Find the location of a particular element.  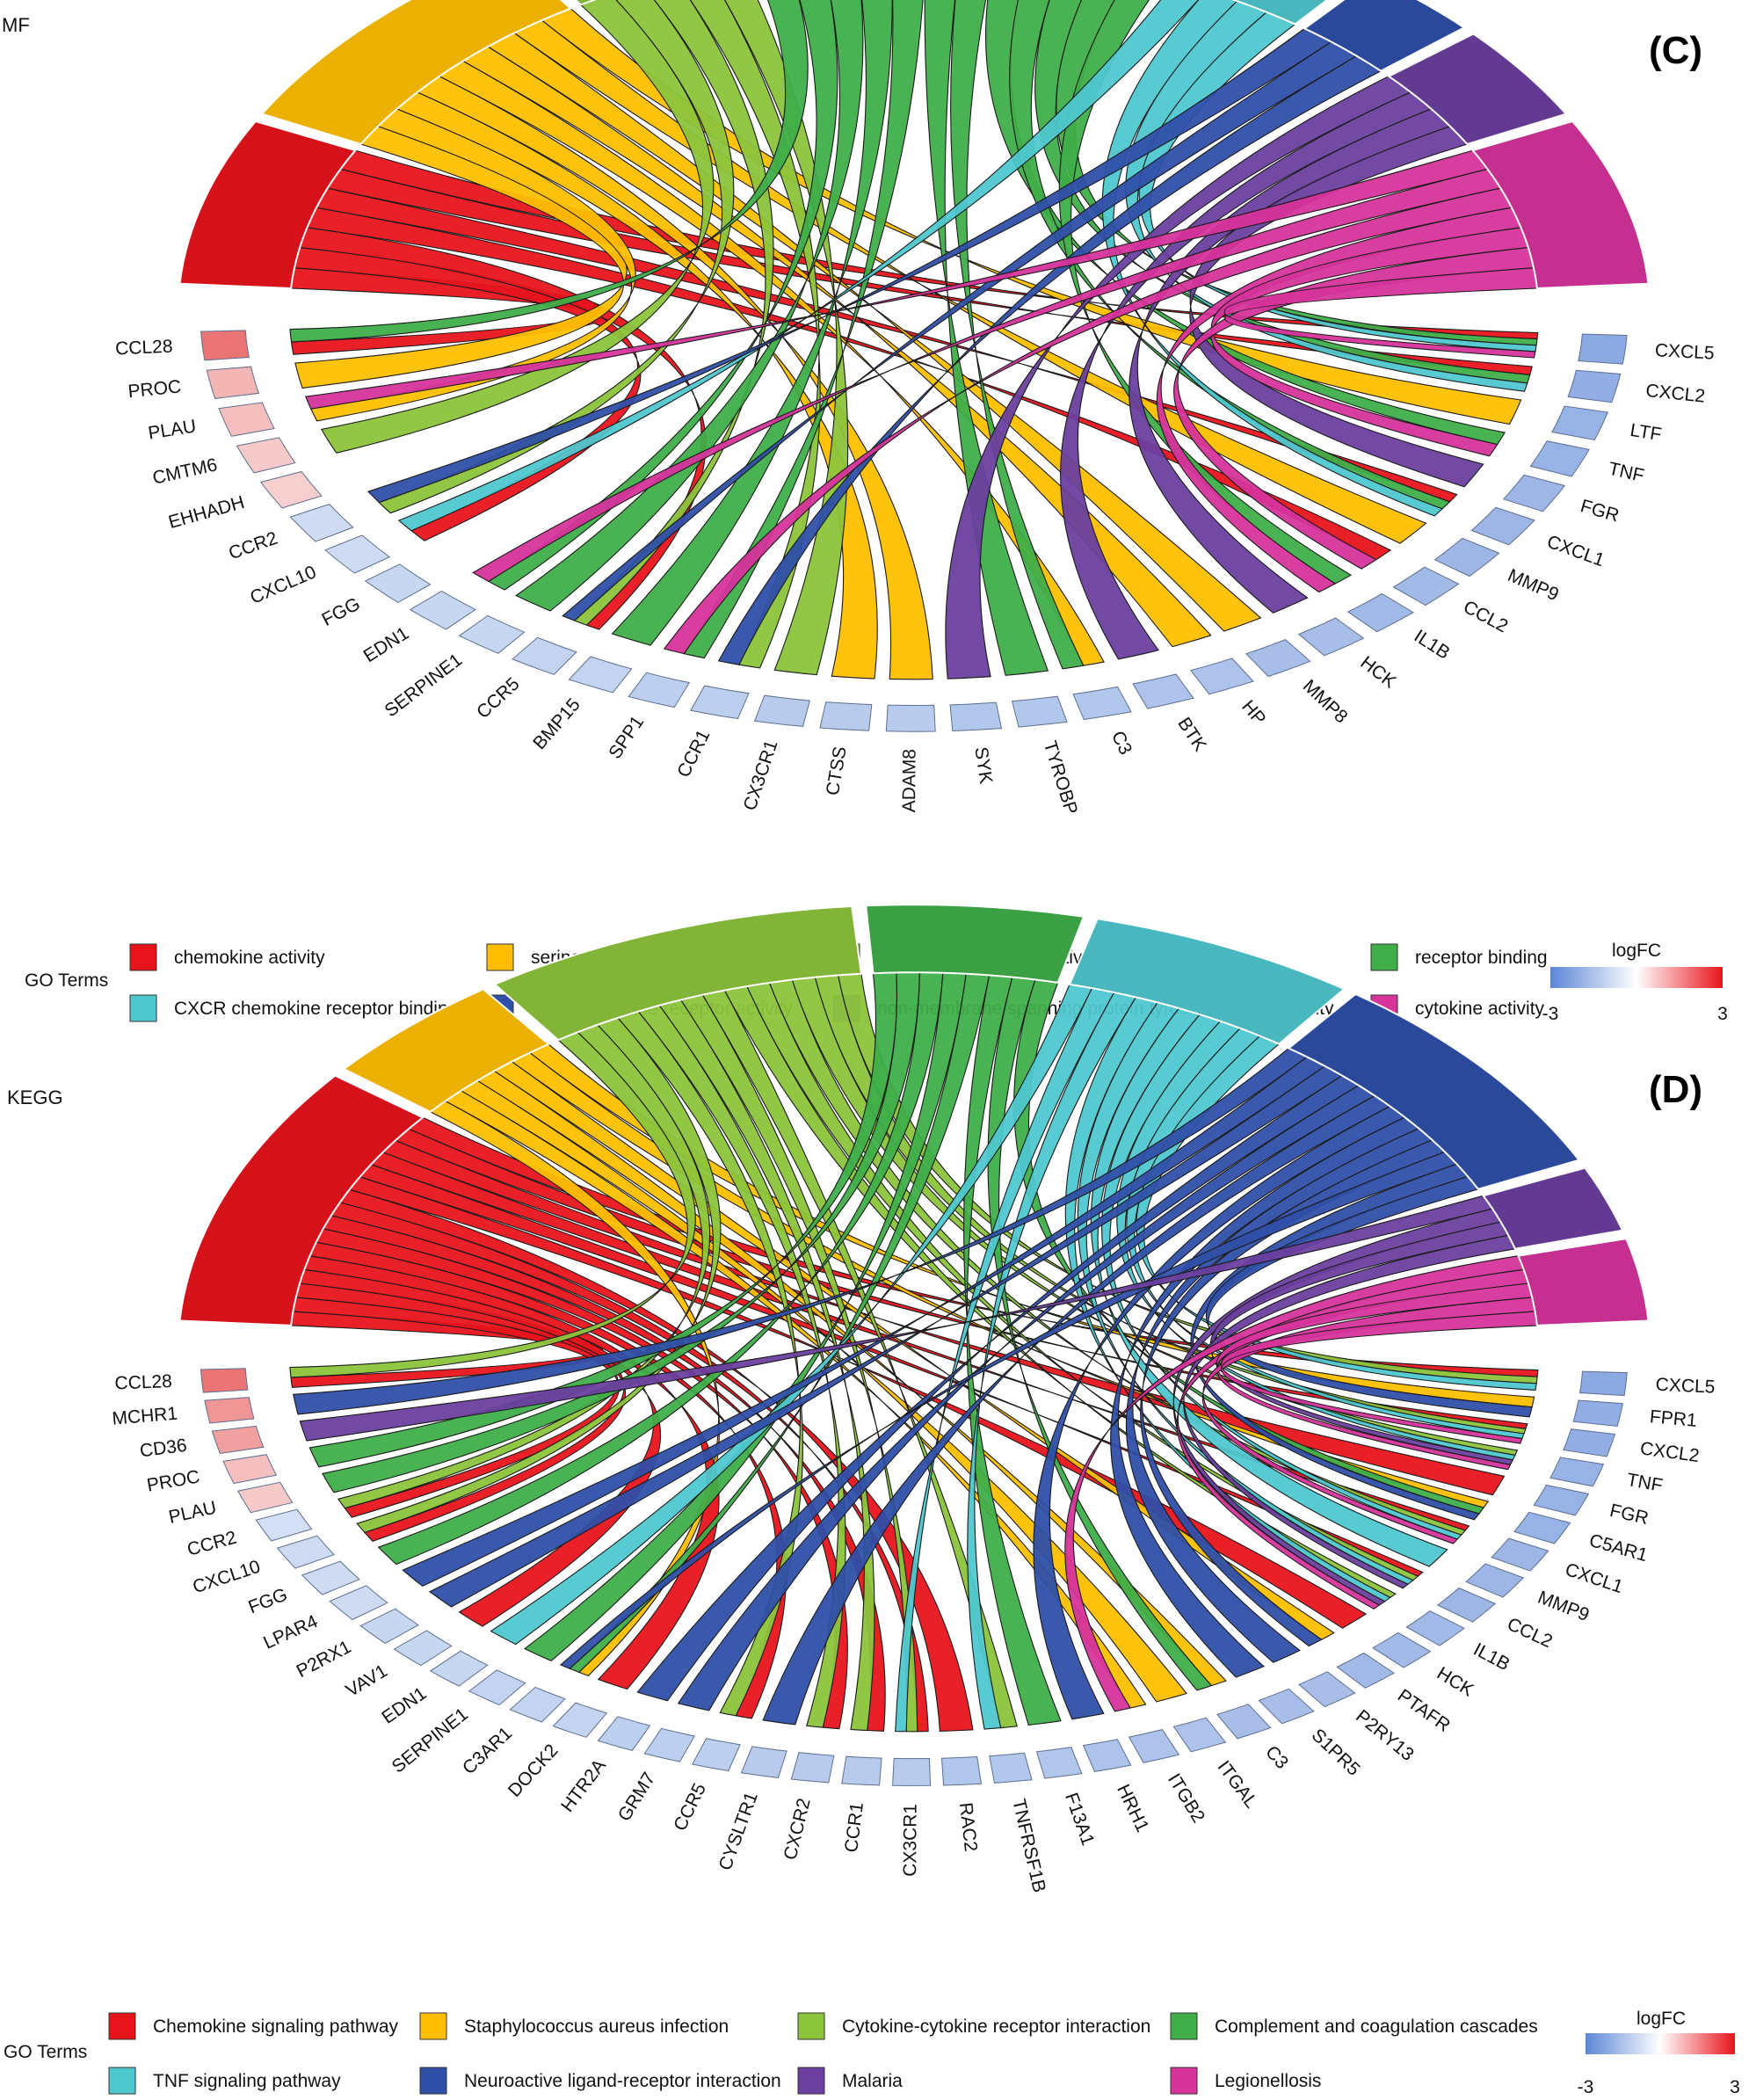

gene-label: EDN1 is located at coordinates (404, 1705).